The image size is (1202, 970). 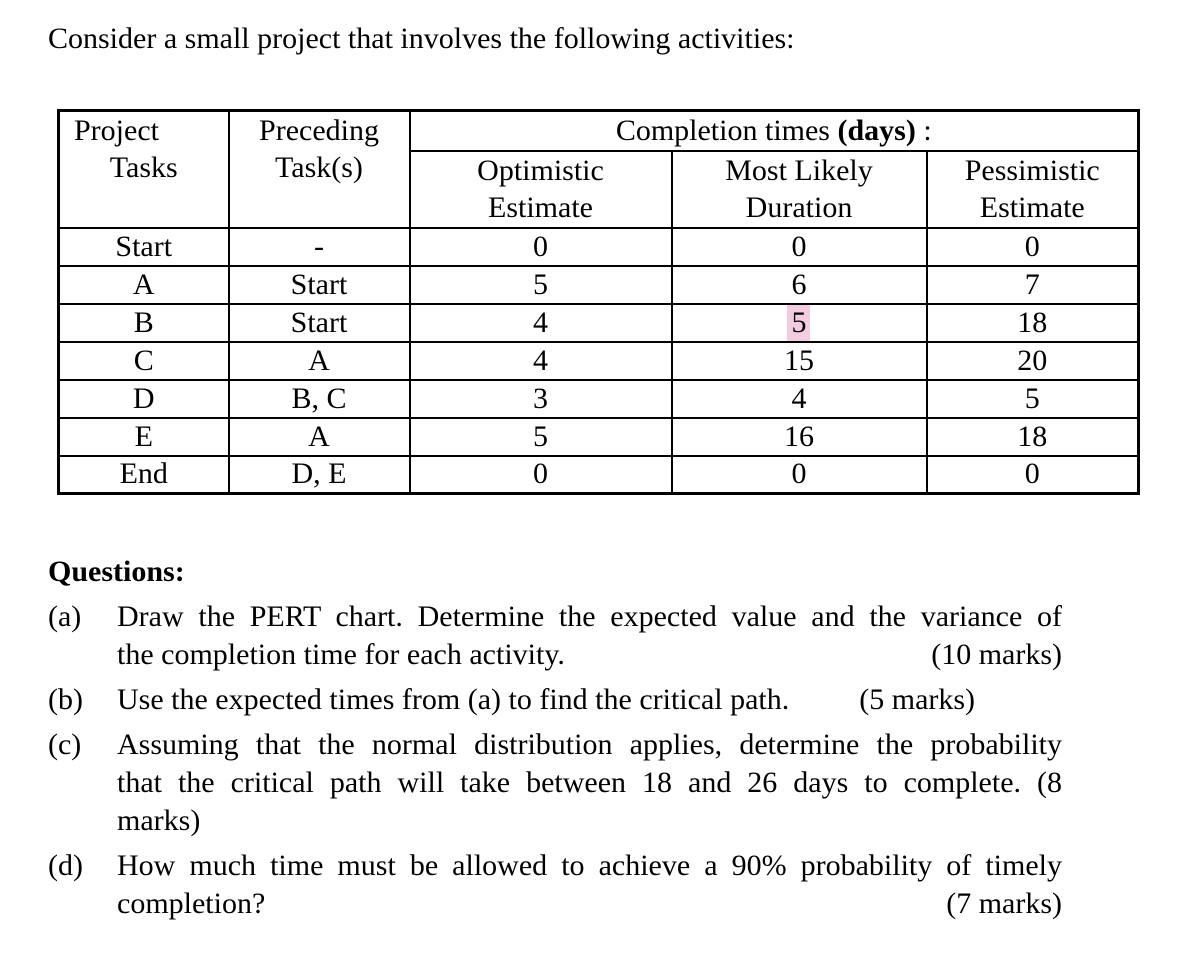 I want to click on marks-a: (10 marks), so click(x=996, y=654).